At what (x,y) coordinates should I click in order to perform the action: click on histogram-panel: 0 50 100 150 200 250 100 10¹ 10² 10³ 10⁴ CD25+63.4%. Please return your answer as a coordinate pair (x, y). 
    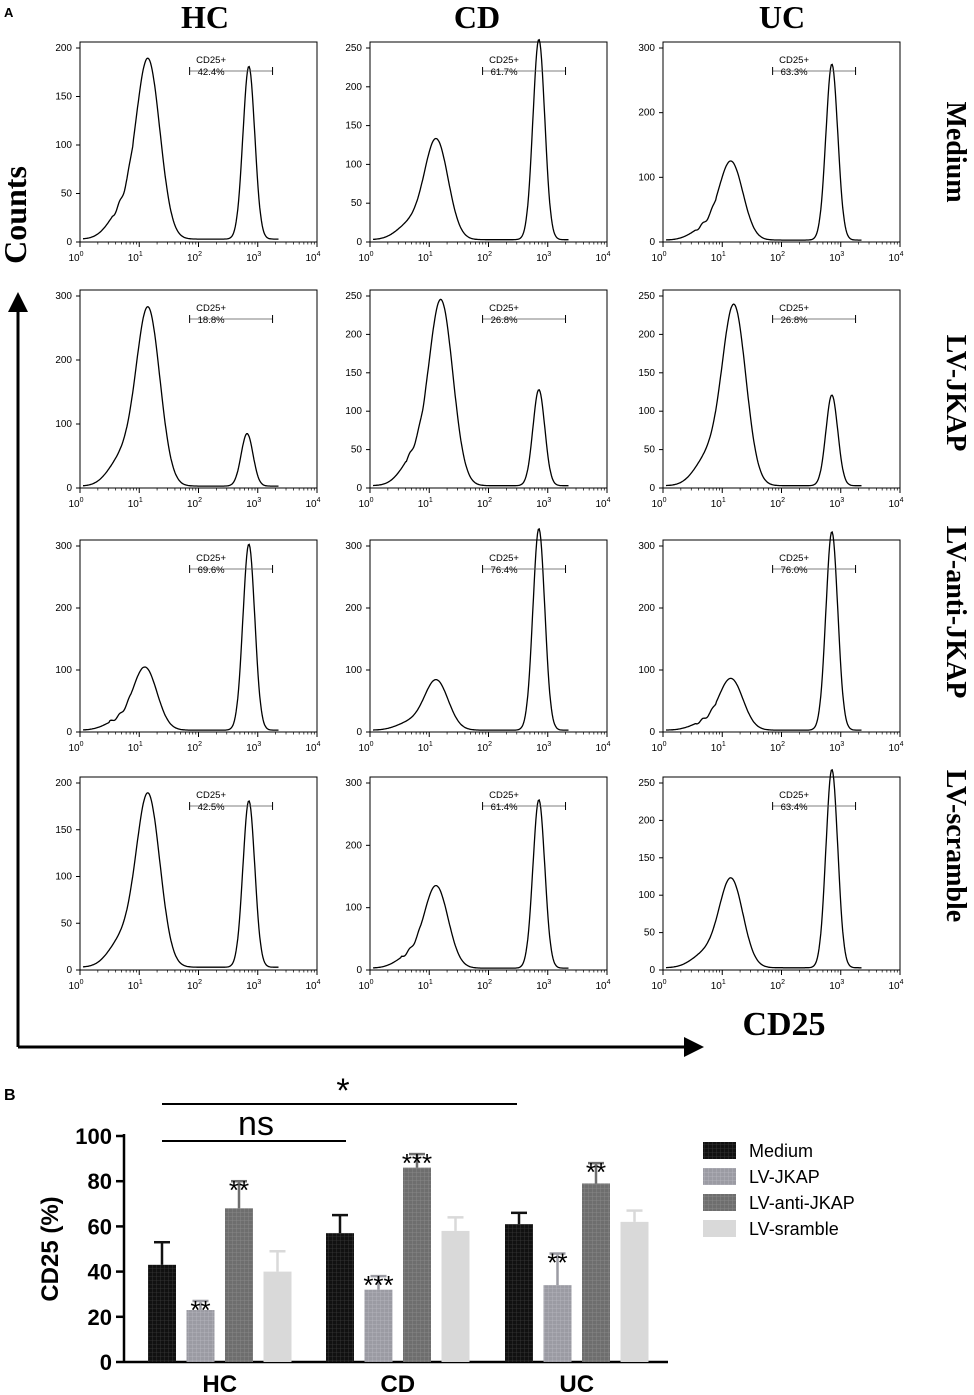
    Looking at the image, I should click on (771, 880).